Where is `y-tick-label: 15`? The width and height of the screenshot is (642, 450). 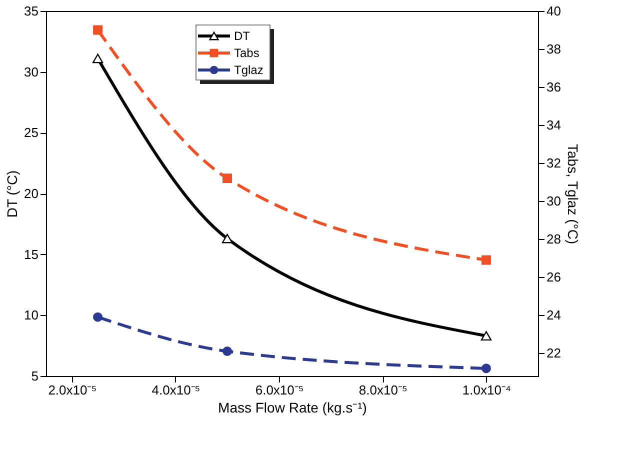 y-tick-label: 15 is located at coordinates (31, 254).